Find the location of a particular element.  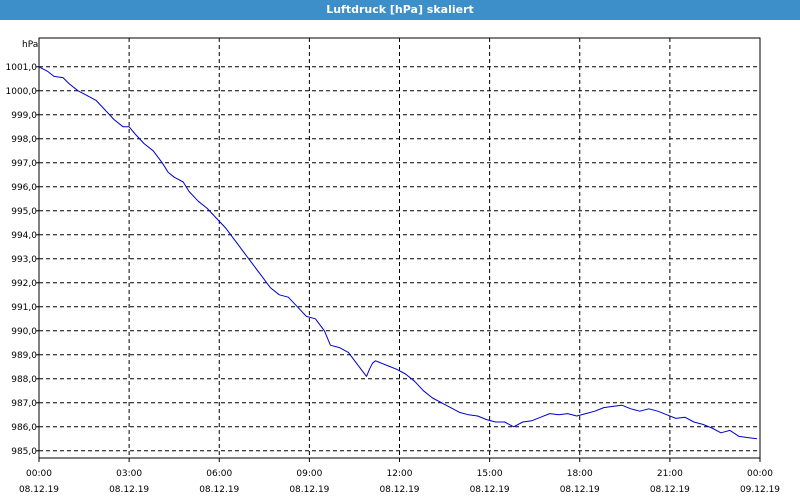

y-tick-label: 989,0 is located at coordinates (24, 356).